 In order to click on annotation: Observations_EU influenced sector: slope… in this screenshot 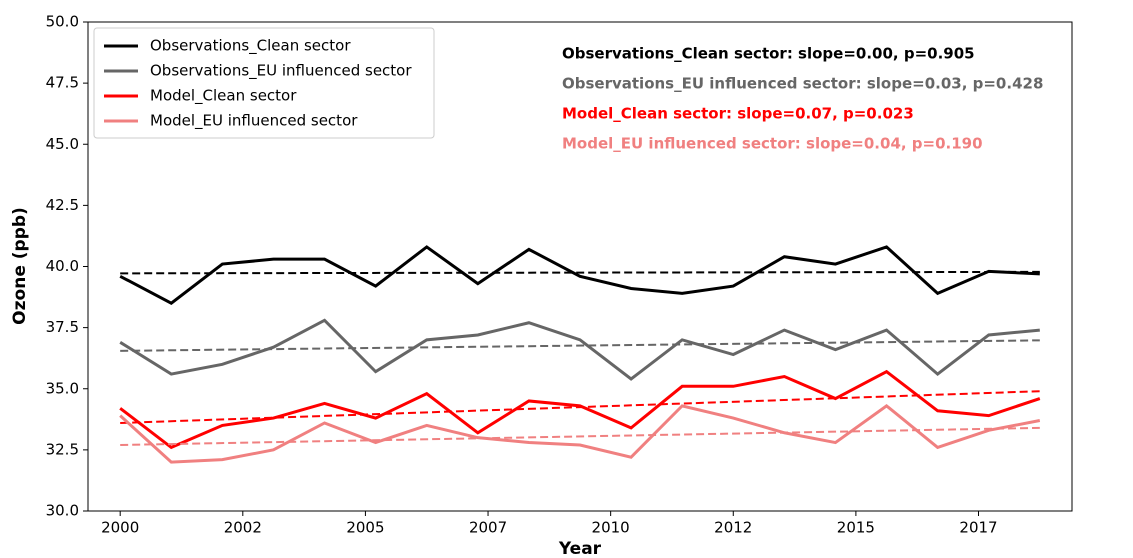, I will do `click(802, 84)`.